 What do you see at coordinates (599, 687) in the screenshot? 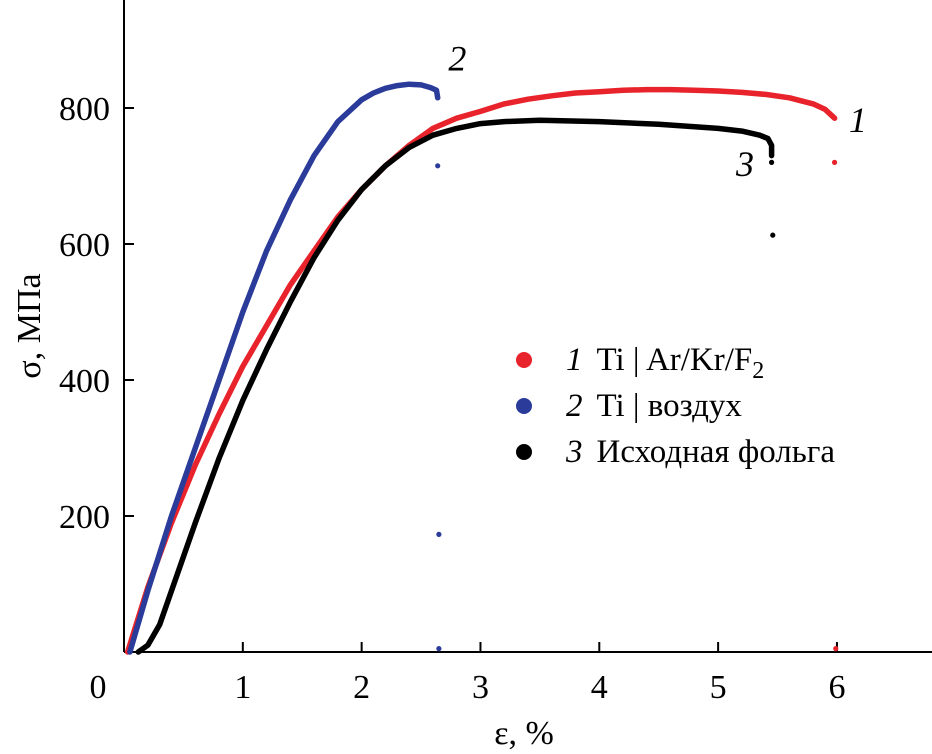
I see `x-tick-label-4: 4` at bounding box center [599, 687].